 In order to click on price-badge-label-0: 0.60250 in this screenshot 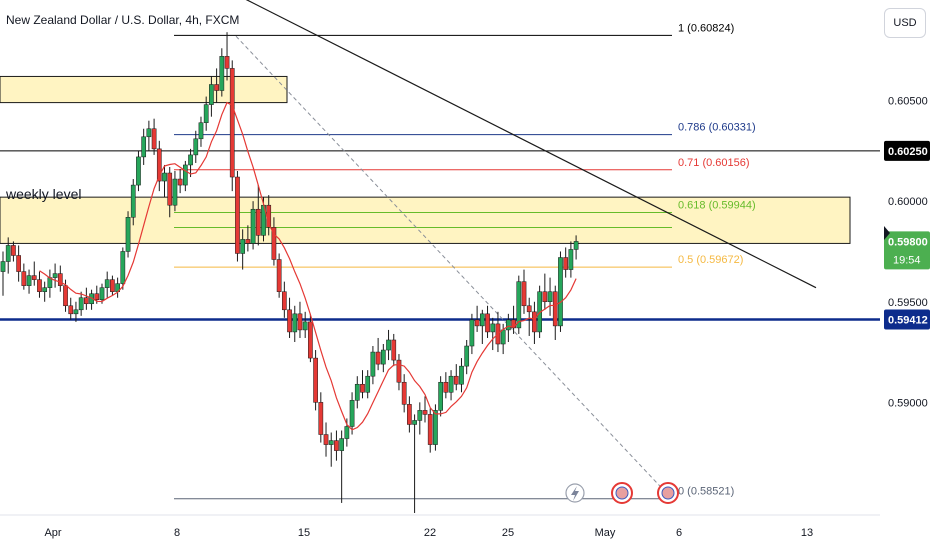, I will do `click(908, 152)`.